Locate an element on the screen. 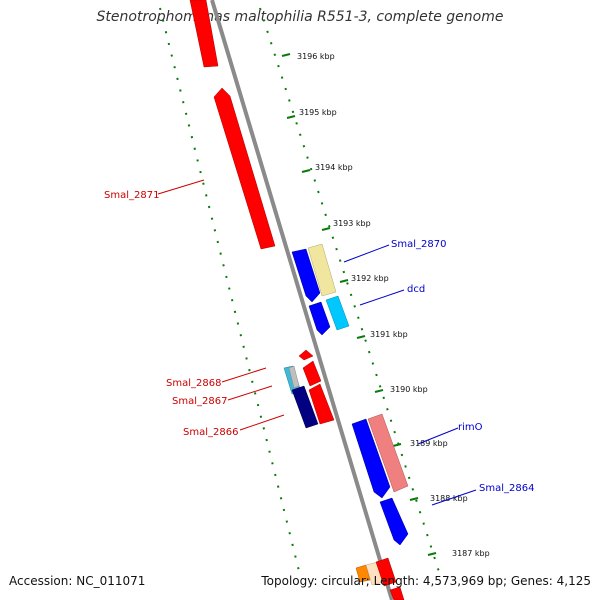 The width and height of the screenshot is (600, 600). label-smal-2868: Smal_2868 is located at coordinates (193, 383).